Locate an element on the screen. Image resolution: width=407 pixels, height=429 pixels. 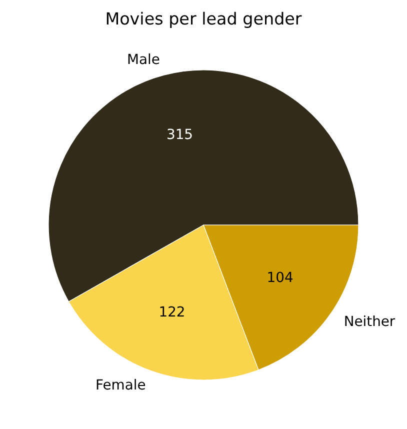
slice-label: Female is located at coordinates (121, 385).